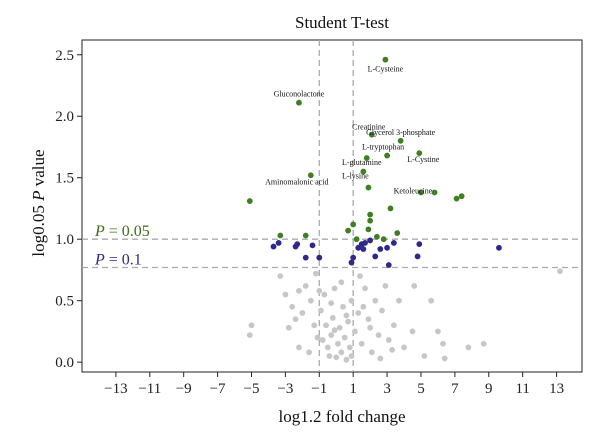 Image resolution: width=600 pixels, height=444 pixels. I want to click on y-tick-label: 1.0, so click(64, 240).